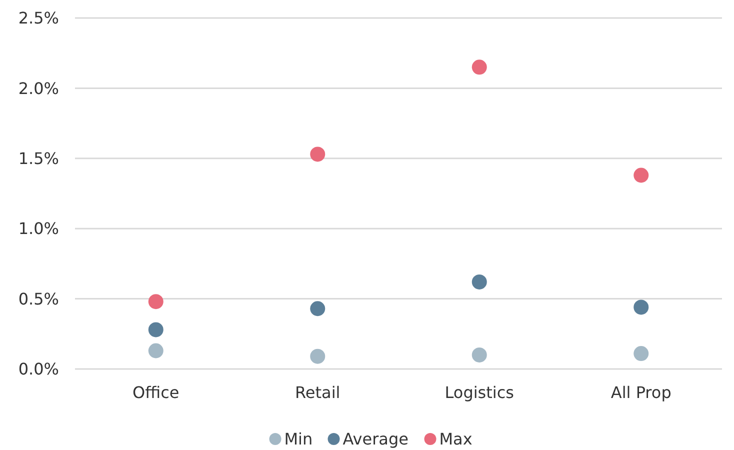  Describe the element at coordinates (38, 228) in the screenshot. I see `y-tick-label: 1.0%` at that location.